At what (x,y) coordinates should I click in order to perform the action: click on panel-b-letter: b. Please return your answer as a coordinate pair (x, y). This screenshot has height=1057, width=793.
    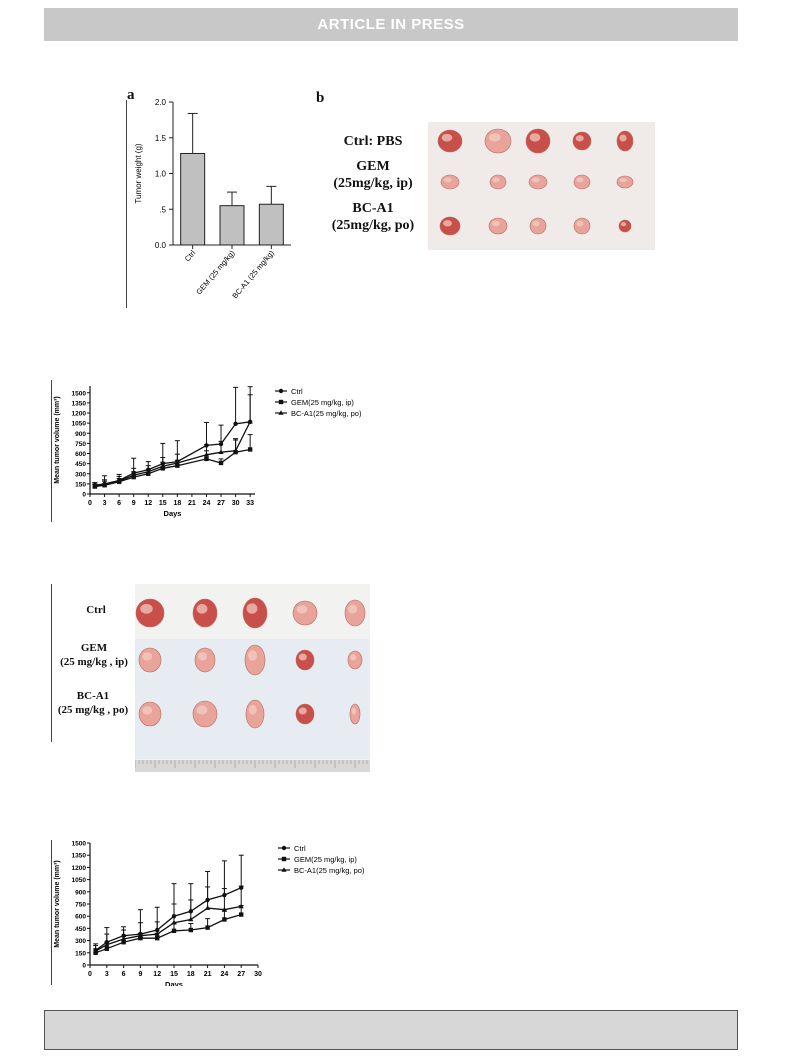
    Looking at the image, I should click on (320, 98).